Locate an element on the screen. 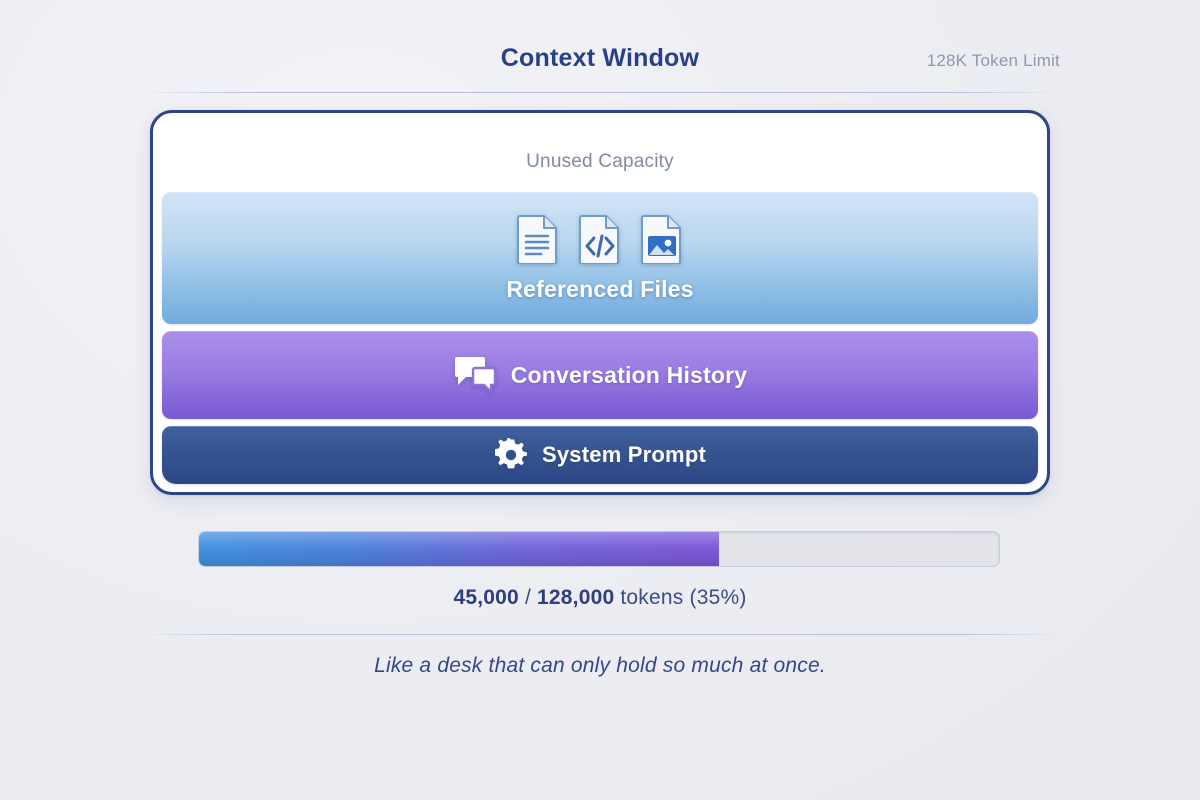 This screenshot has height=800, width=1200. chat-bubbles-icon is located at coordinates (475, 375).